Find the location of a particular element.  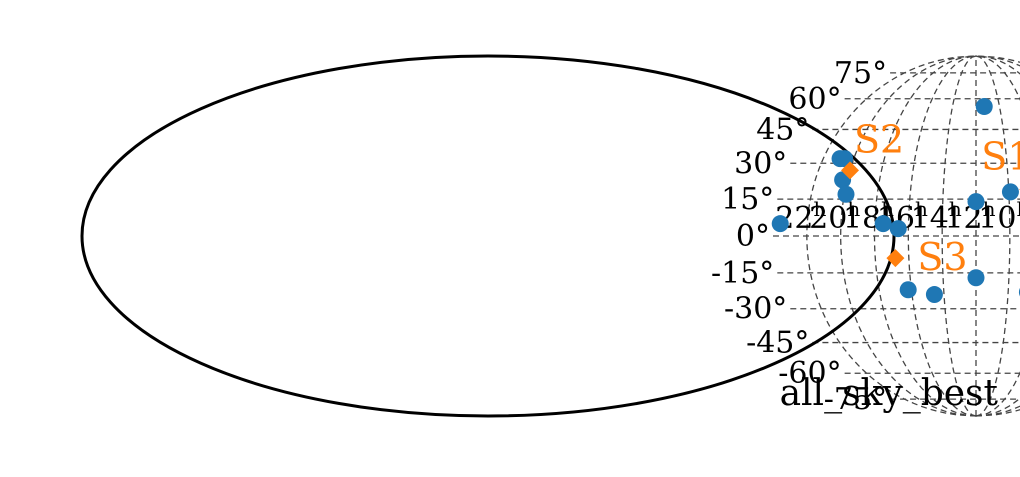

dec-tick-label: 0° is located at coordinates (753, 236).